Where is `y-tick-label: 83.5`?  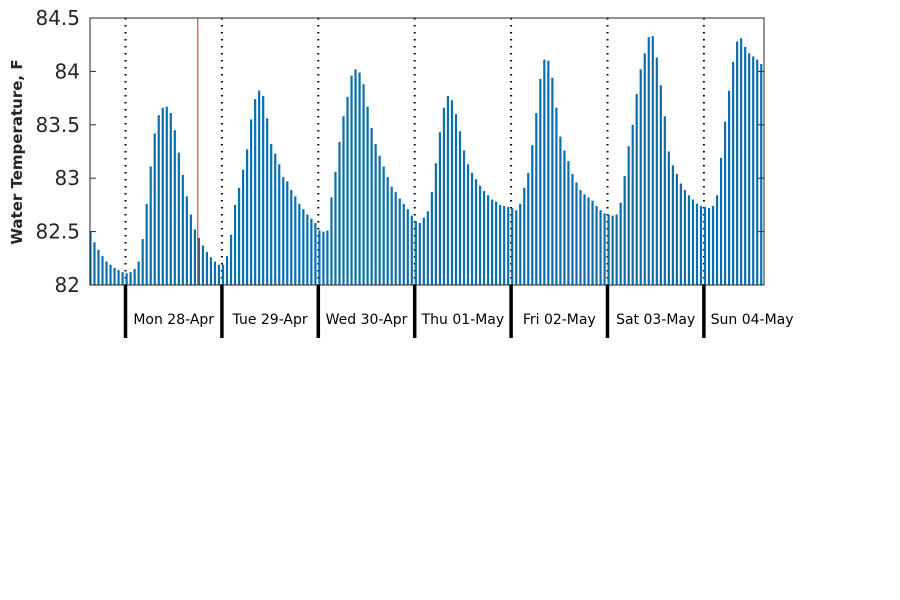
y-tick-label: 83.5 is located at coordinates (57, 125).